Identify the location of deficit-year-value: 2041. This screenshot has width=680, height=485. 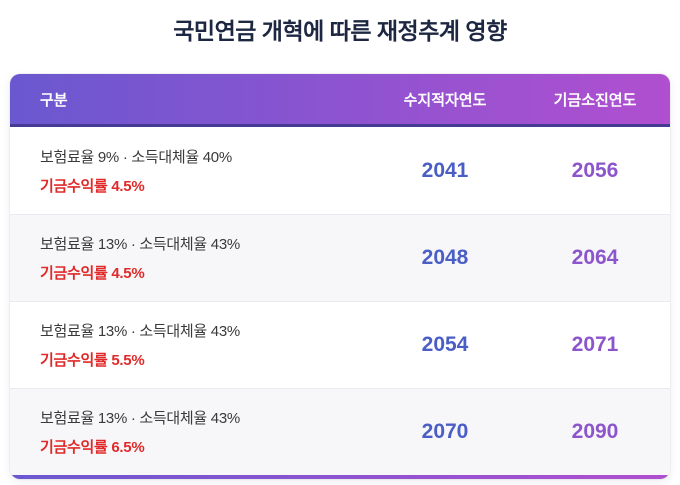
(445, 170).